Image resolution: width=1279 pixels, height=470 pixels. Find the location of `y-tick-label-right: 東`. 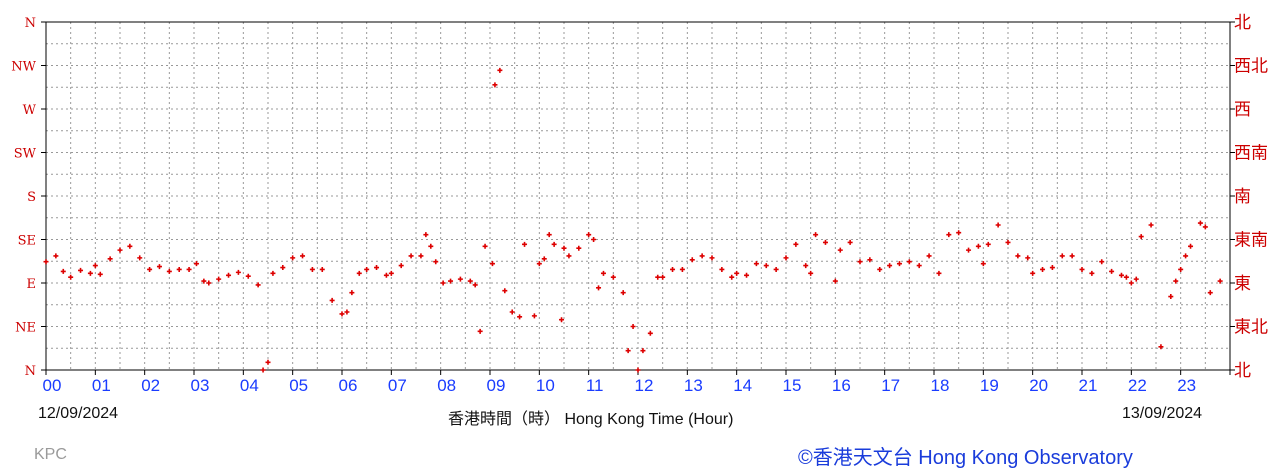

y-tick-label-right: 東 is located at coordinates (1242, 284).